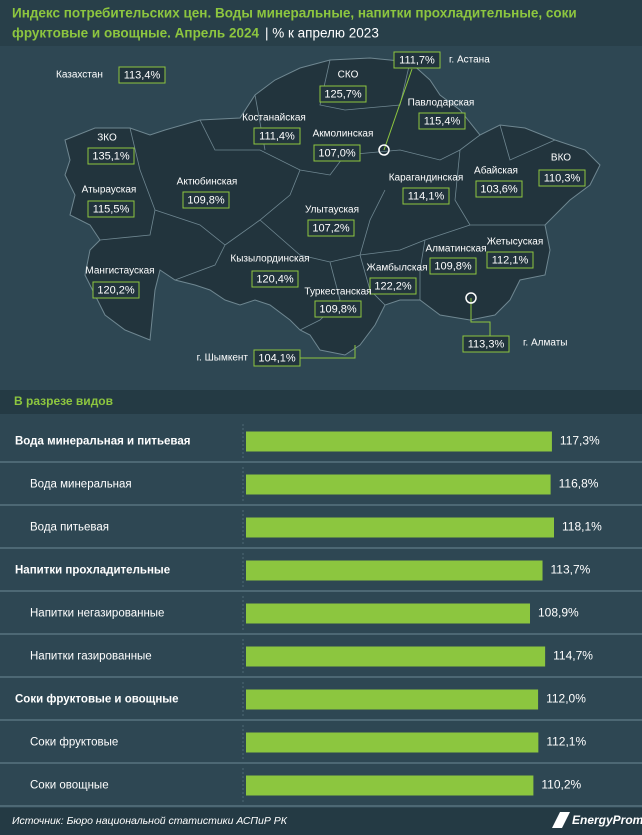  I want to click on region-name: Туркестанская, so click(337, 292).